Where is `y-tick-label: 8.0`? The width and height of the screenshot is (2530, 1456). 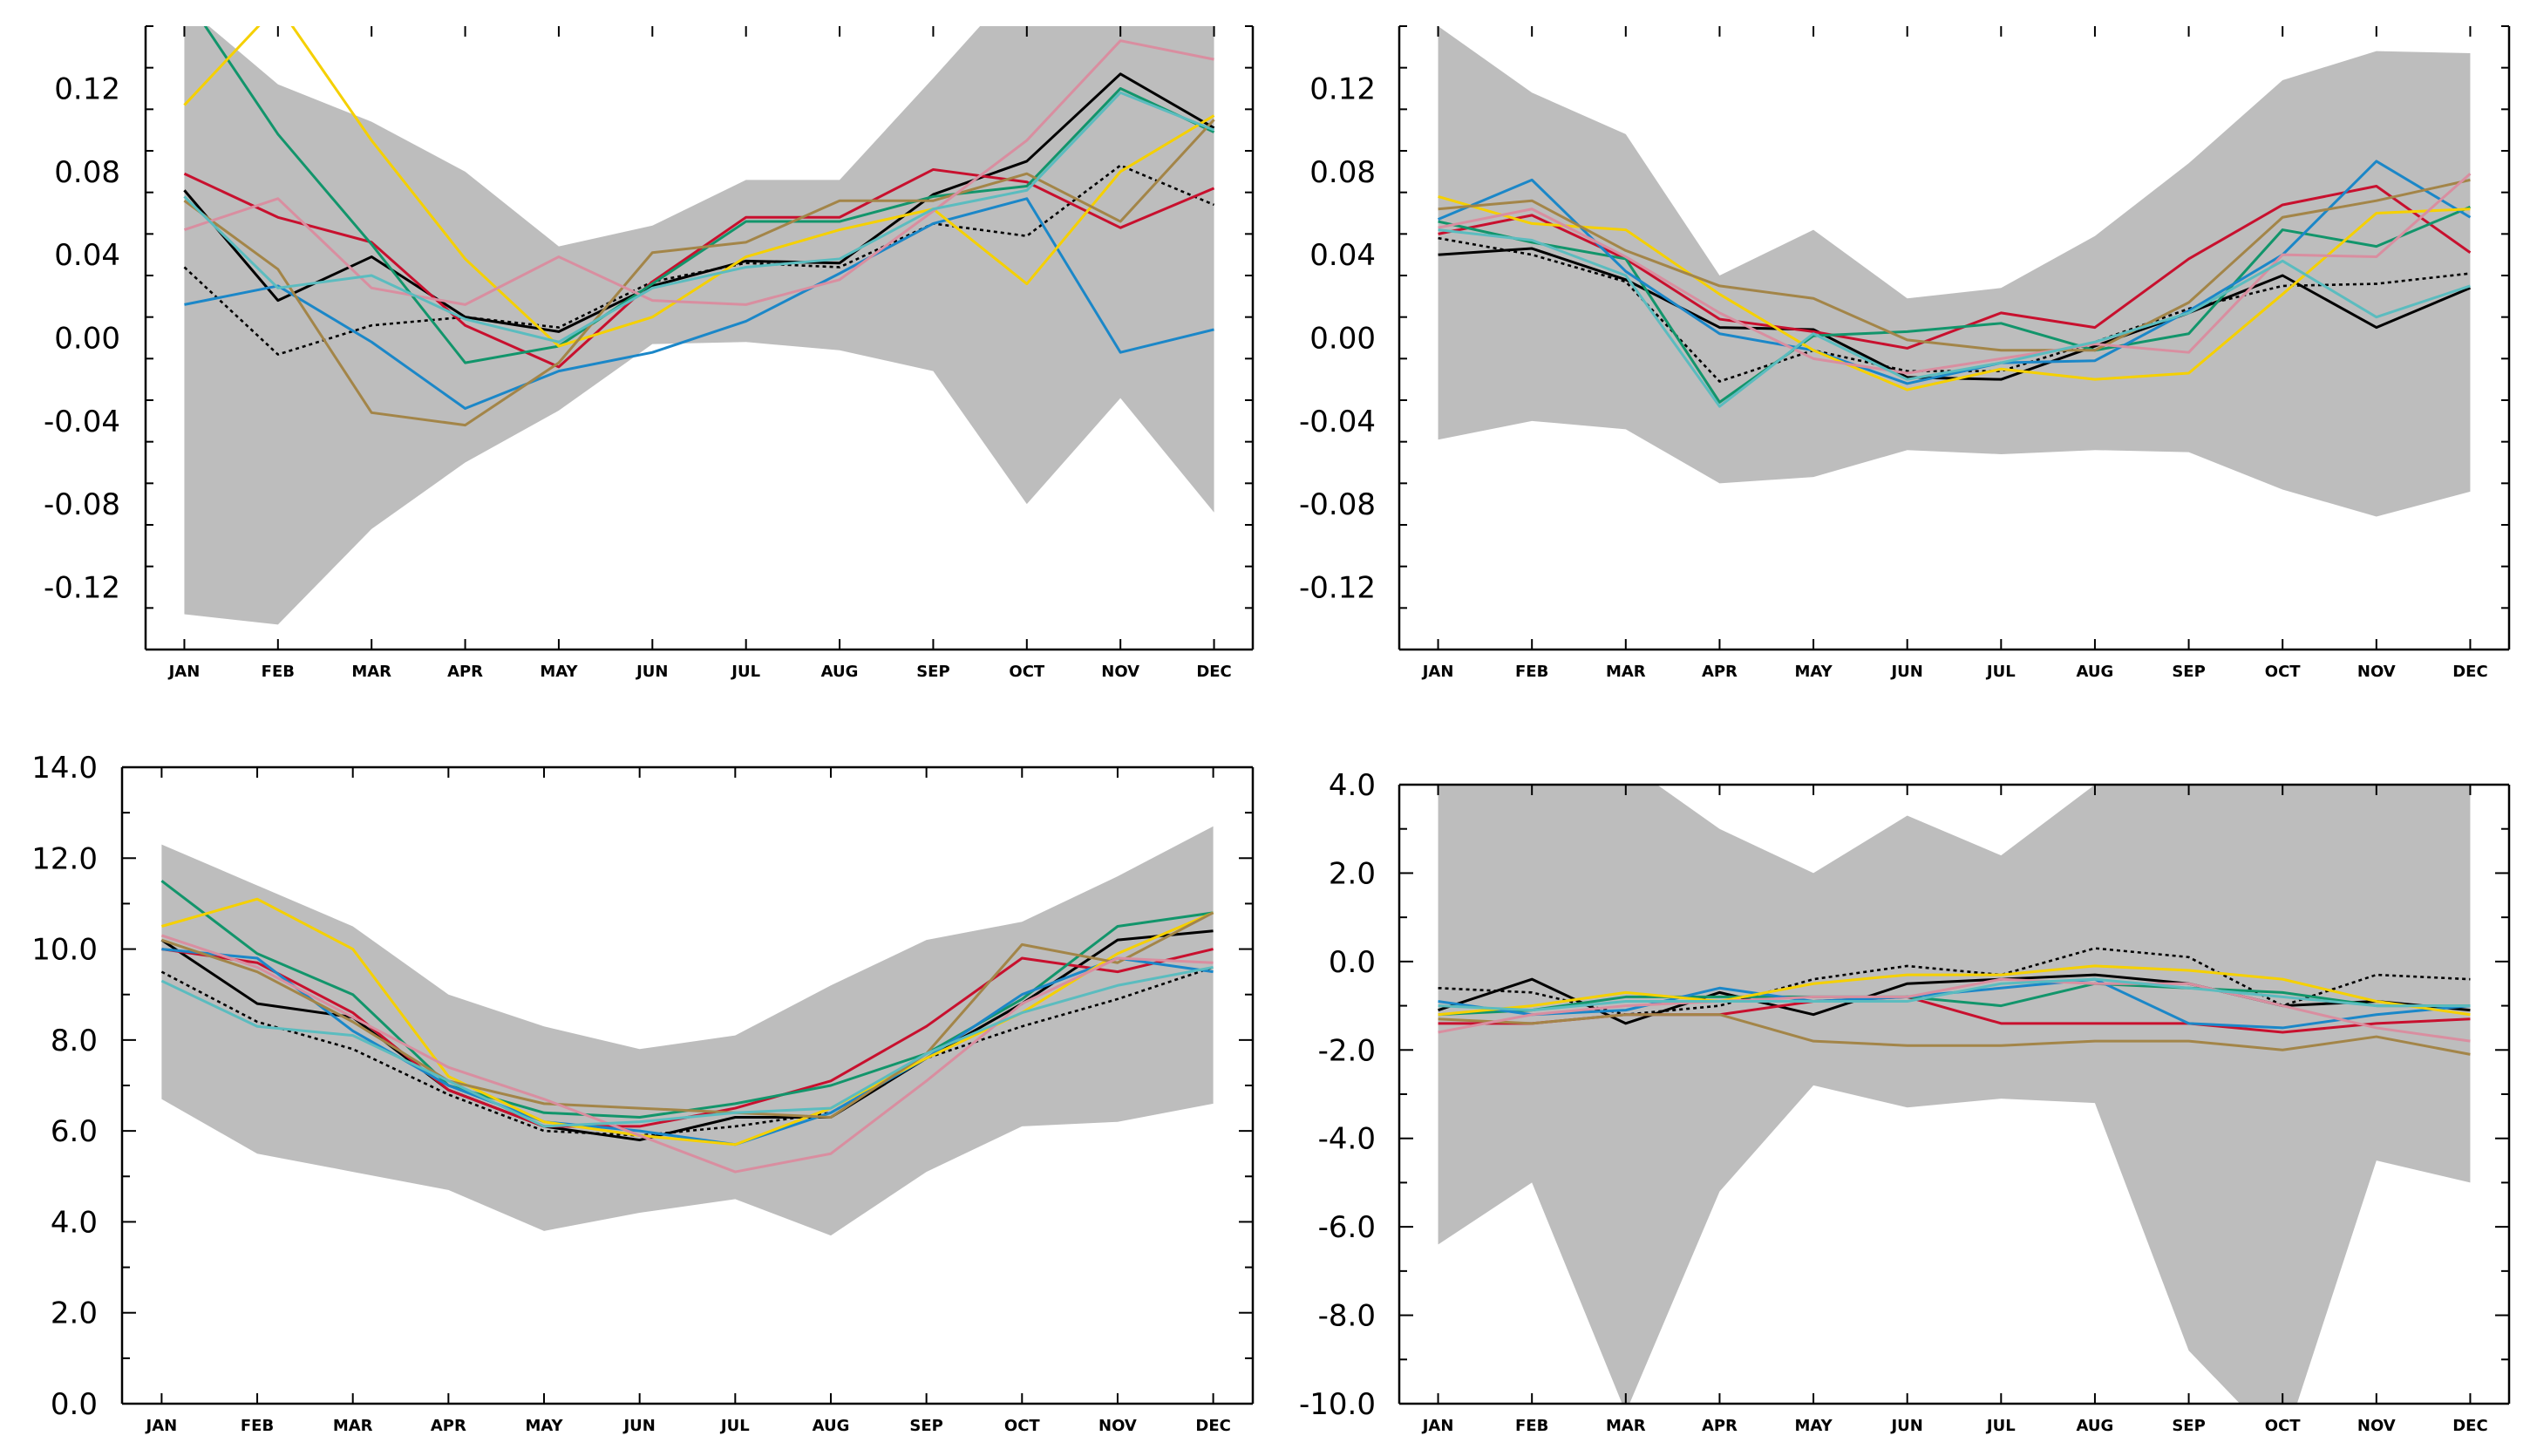 y-tick-label: 8.0 is located at coordinates (74, 1041).